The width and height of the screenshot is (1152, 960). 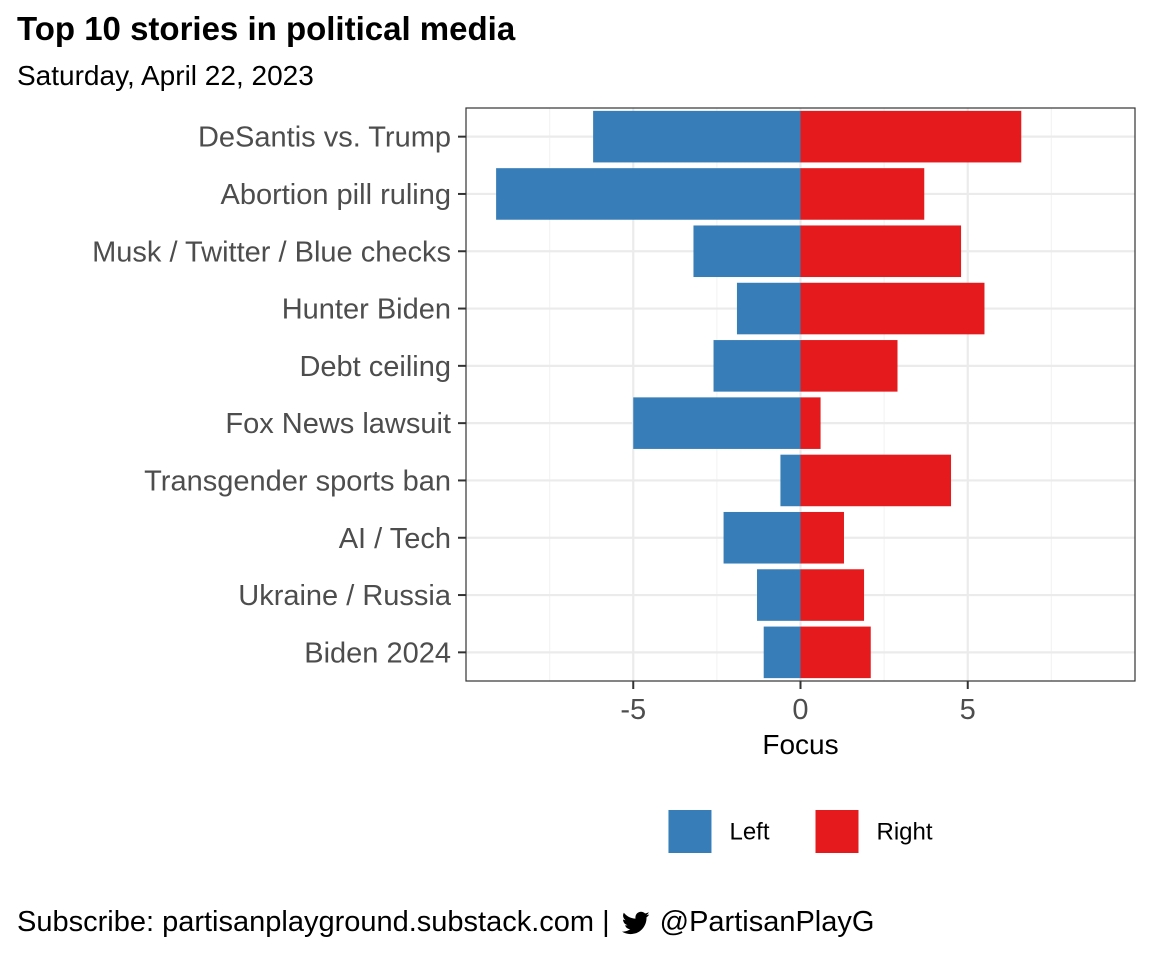 I want to click on y-tick-label: Hunter Biden, so click(x=366, y=310).